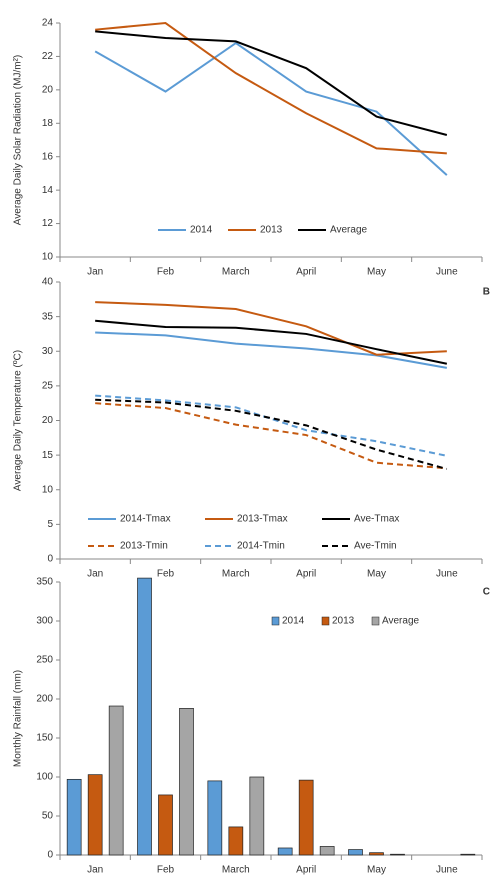 The height and width of the screenshot is (879, 497). I want to click on y-tick-label: 12, so click(48, 223).